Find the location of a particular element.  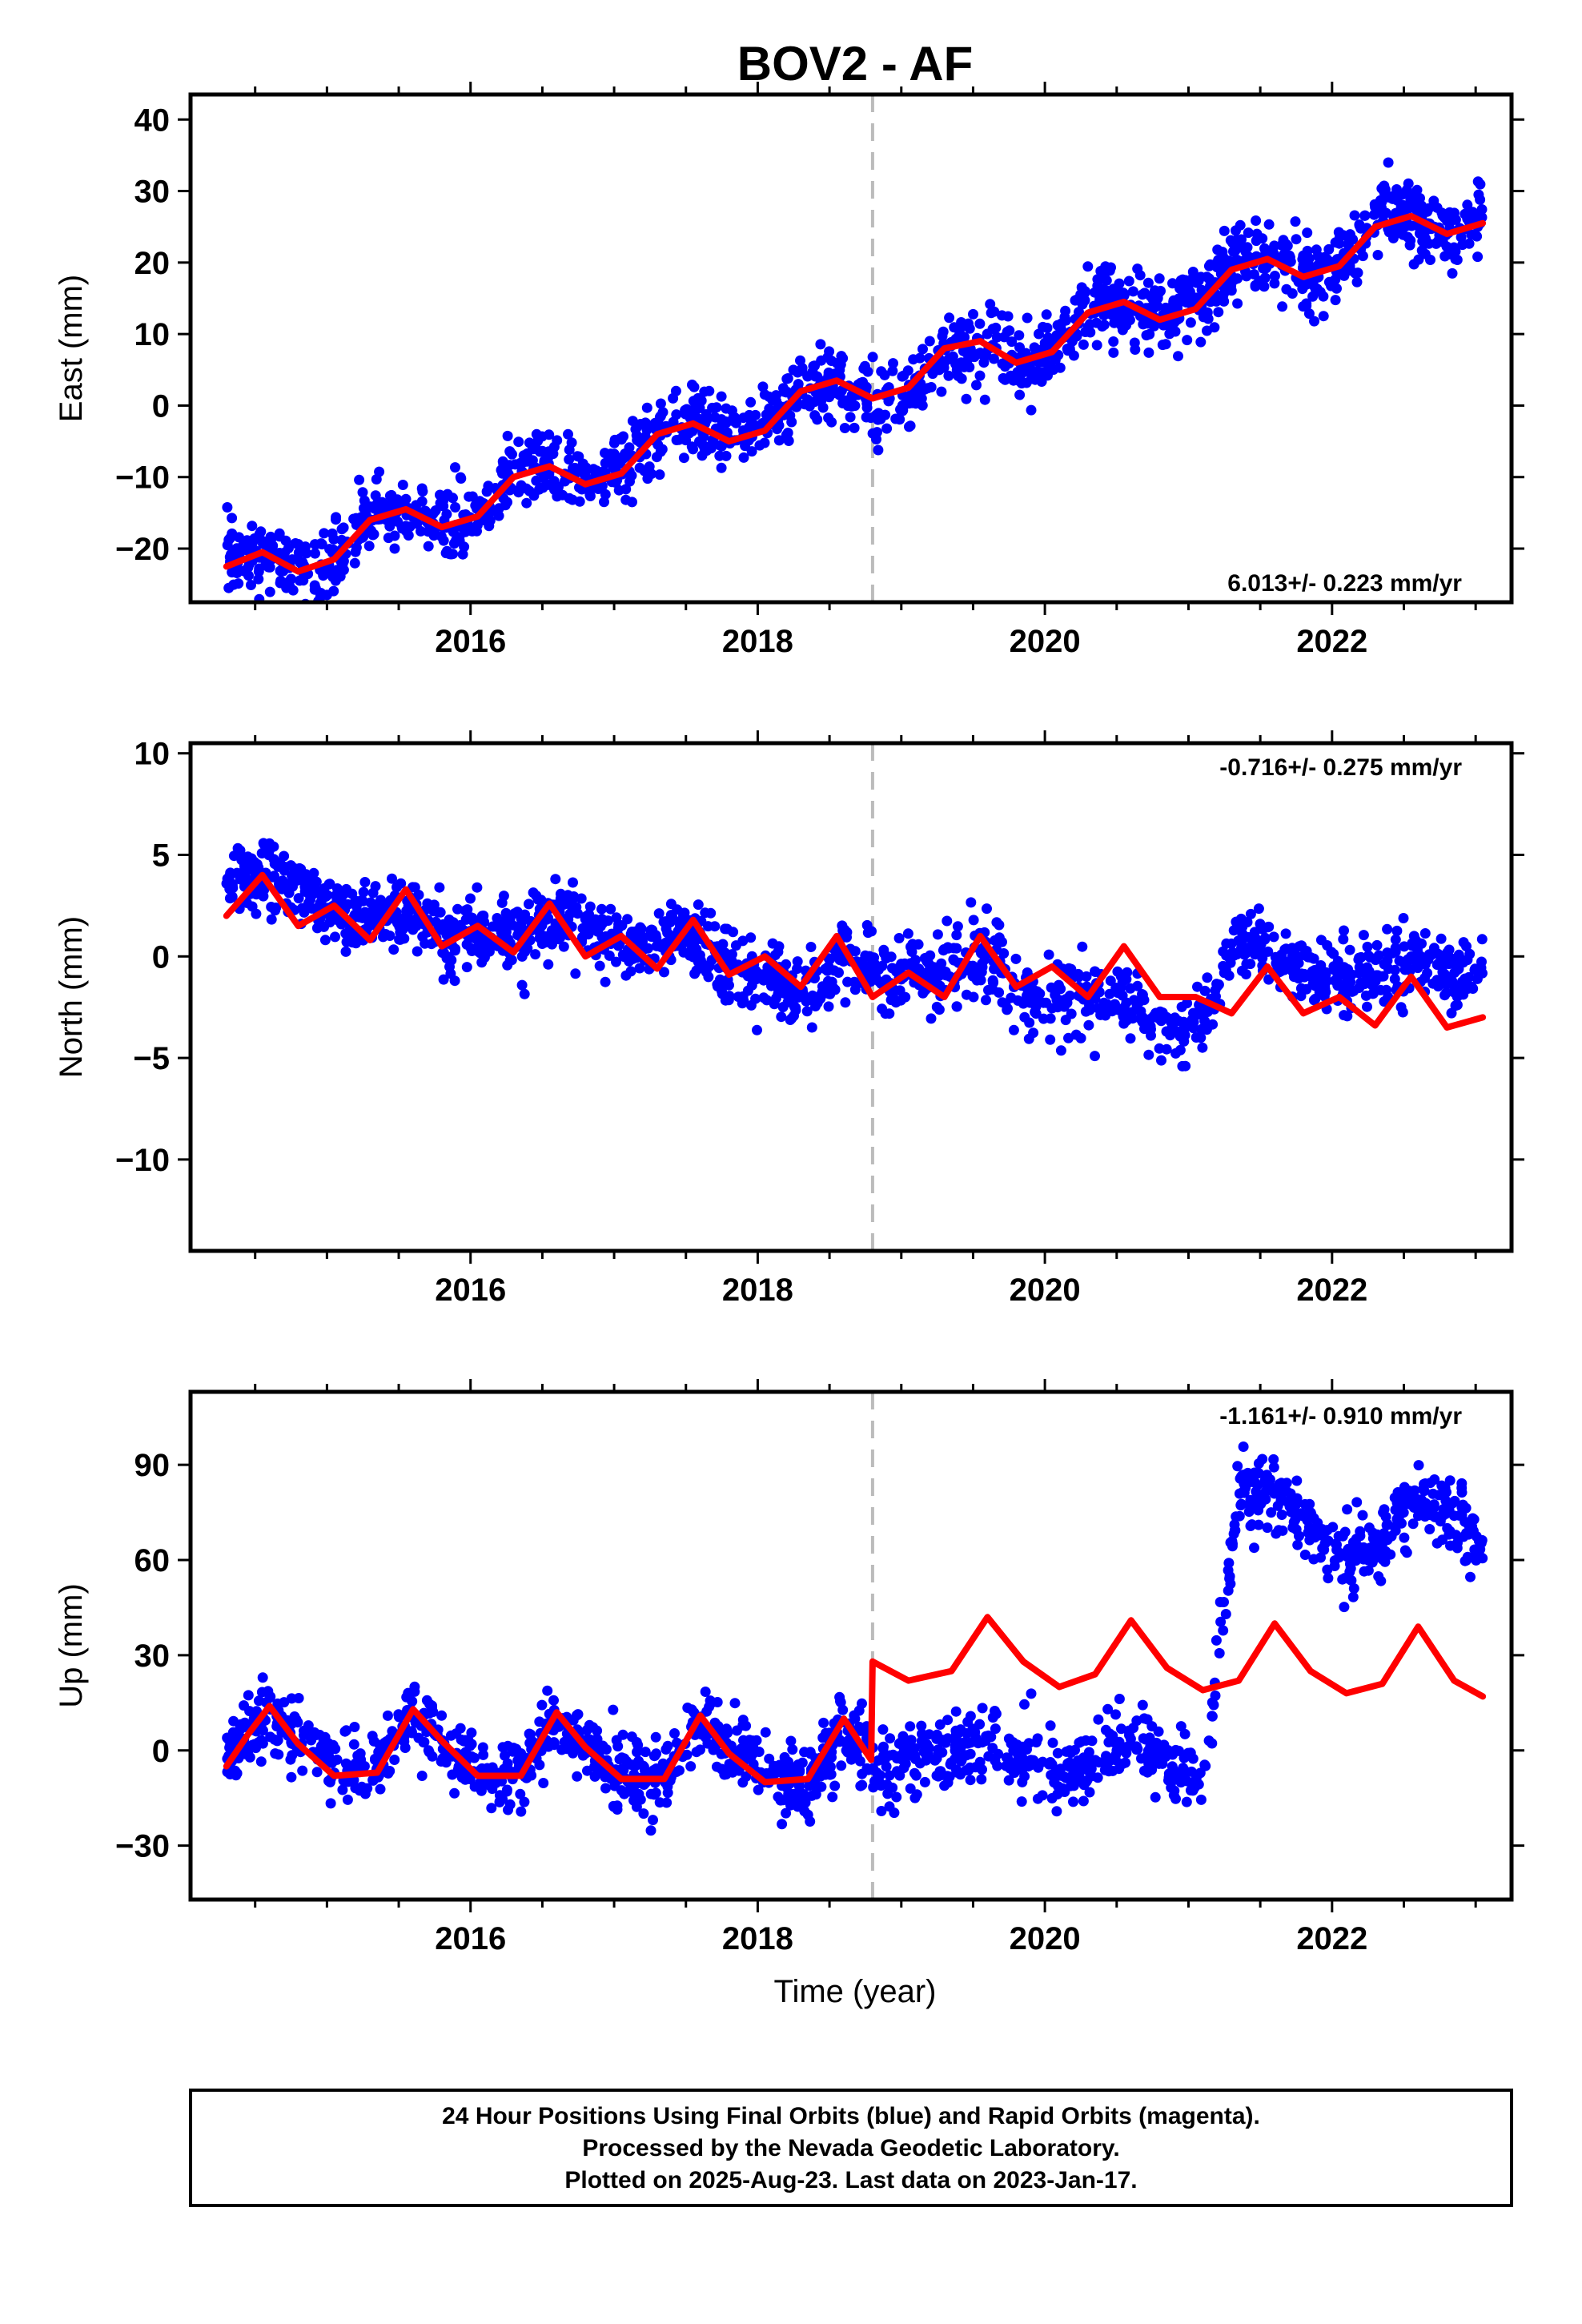

y-tick-label: 0 is located at coordinates (161, 1752).